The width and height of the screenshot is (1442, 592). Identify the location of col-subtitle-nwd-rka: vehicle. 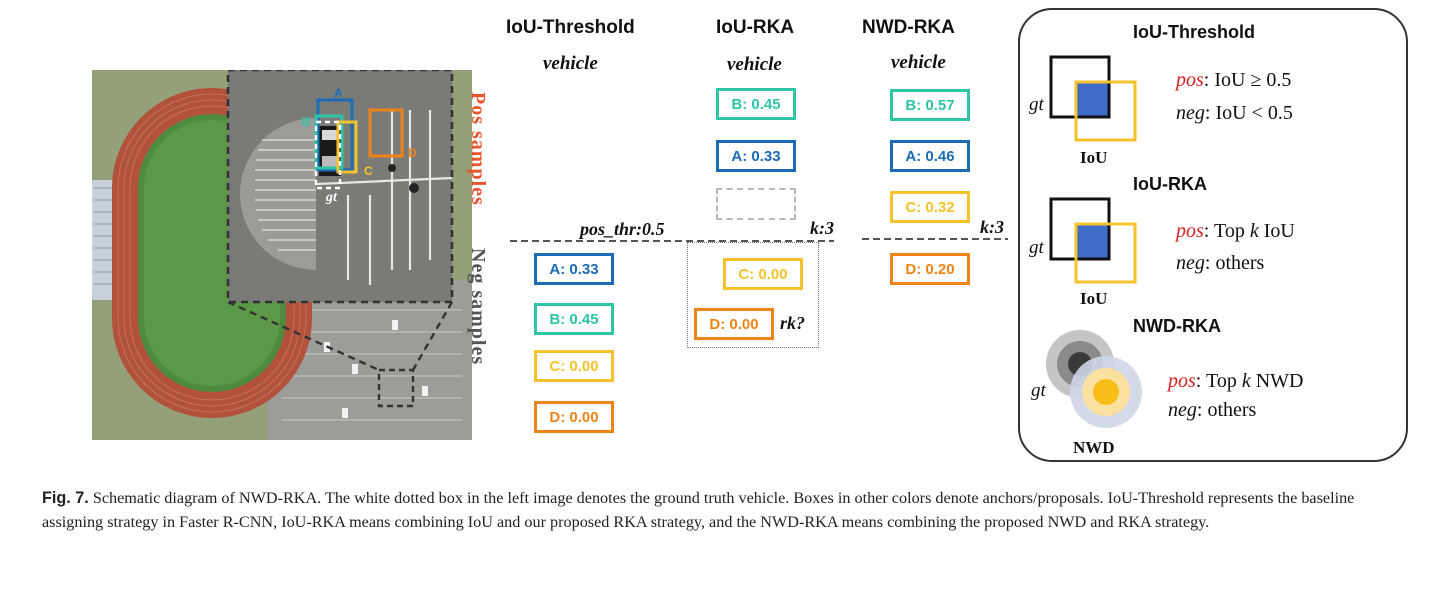
(918, 62).